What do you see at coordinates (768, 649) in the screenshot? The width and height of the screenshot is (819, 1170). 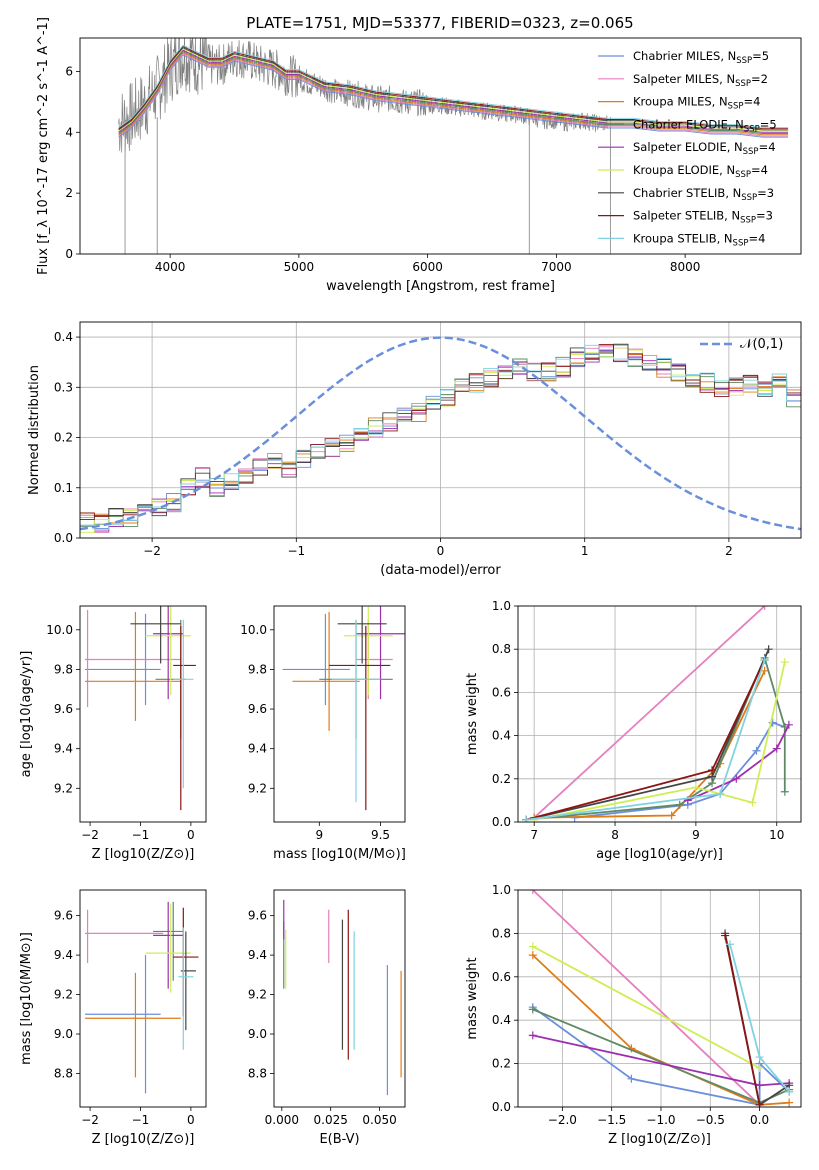 I see `weight-age-marker-chabrier-stelib` at bounding box center [768, 649].